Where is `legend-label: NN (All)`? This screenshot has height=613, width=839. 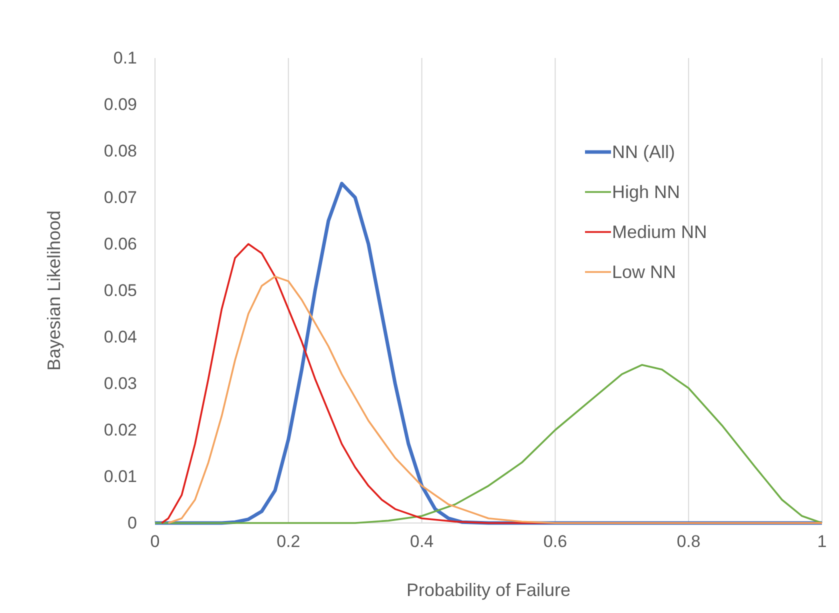
legend-label: NN (All) is located at coordinates (643, 152).